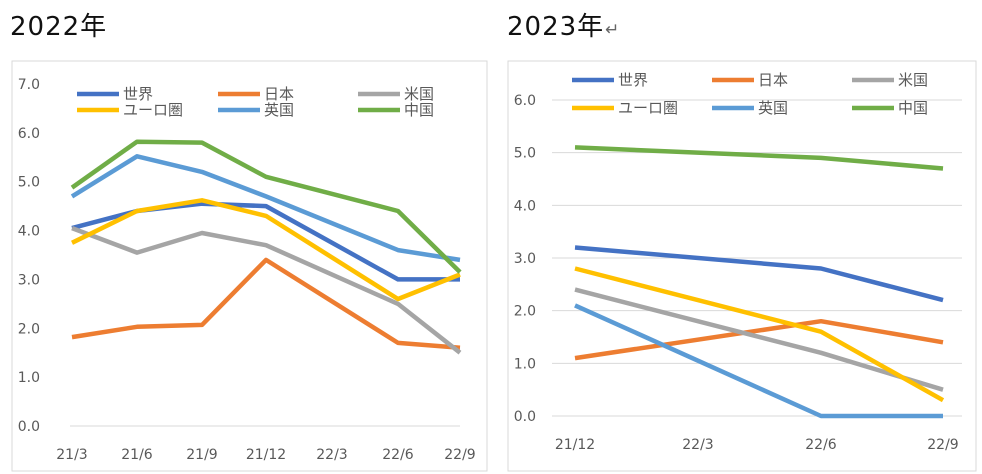  What do you see at coordinates (29, 85) in the screenshot?
I see `chart-2022-y-tick-label: 7.0` at bounding box center [29, 85].